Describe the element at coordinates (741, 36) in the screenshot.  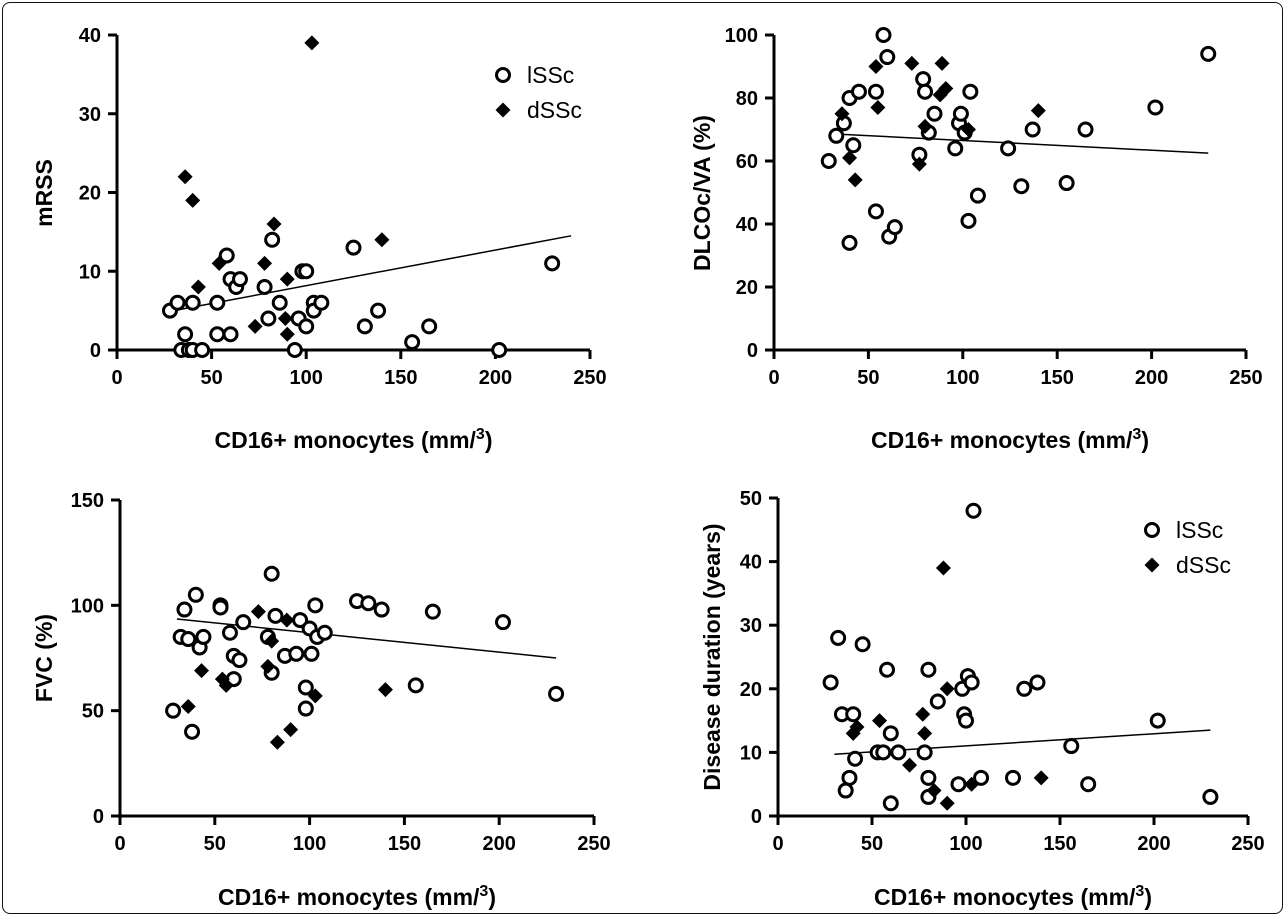
I see `y-tick-label: 100` at that location.